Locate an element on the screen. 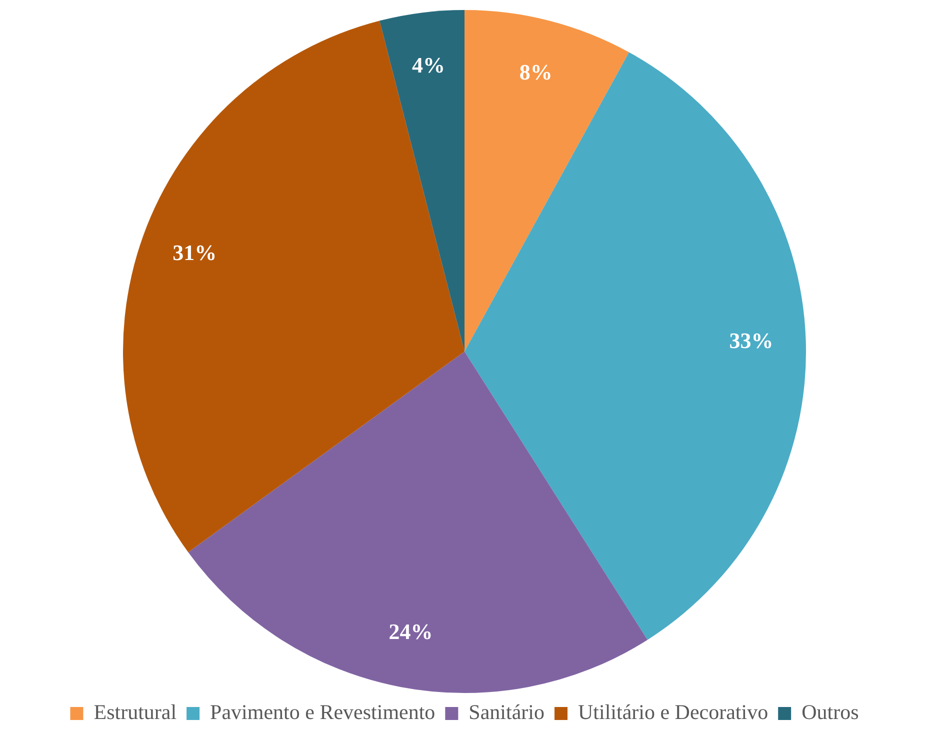 Image resolution: width=929 pixels, height=738 pixels. data-label: 4% is located at coordinates (429, 65).